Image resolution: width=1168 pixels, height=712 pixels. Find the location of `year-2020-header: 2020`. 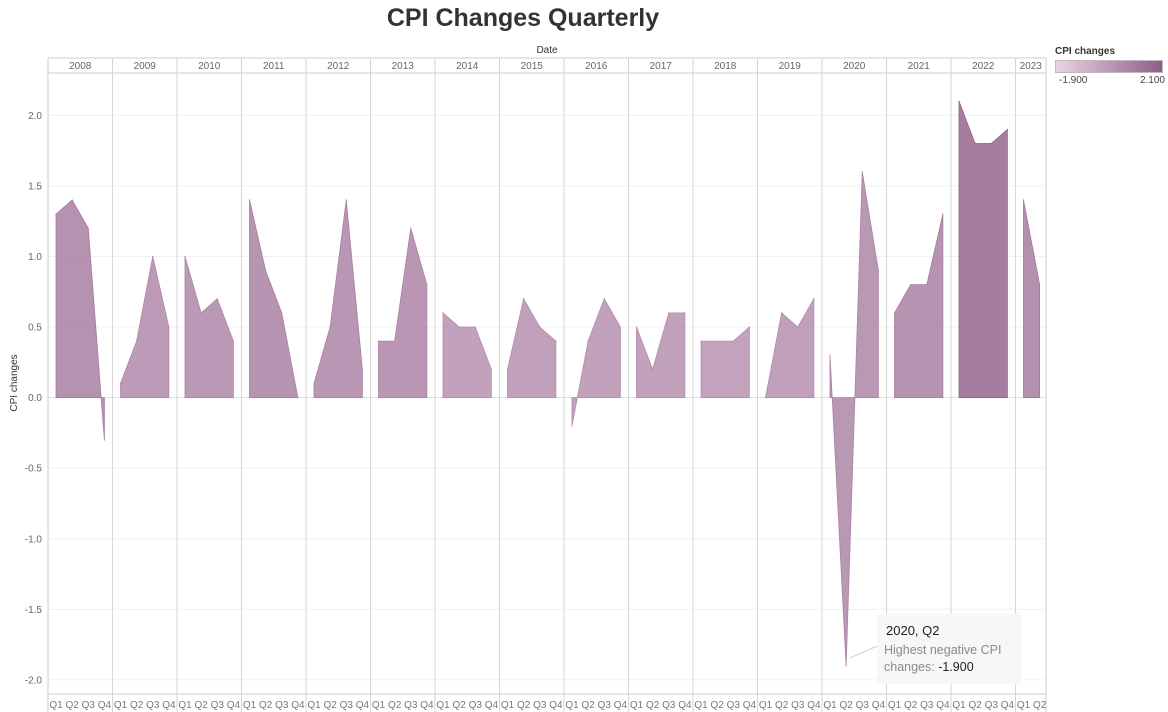

year-2020-header: 2020 is located at coordinates (854, 66).